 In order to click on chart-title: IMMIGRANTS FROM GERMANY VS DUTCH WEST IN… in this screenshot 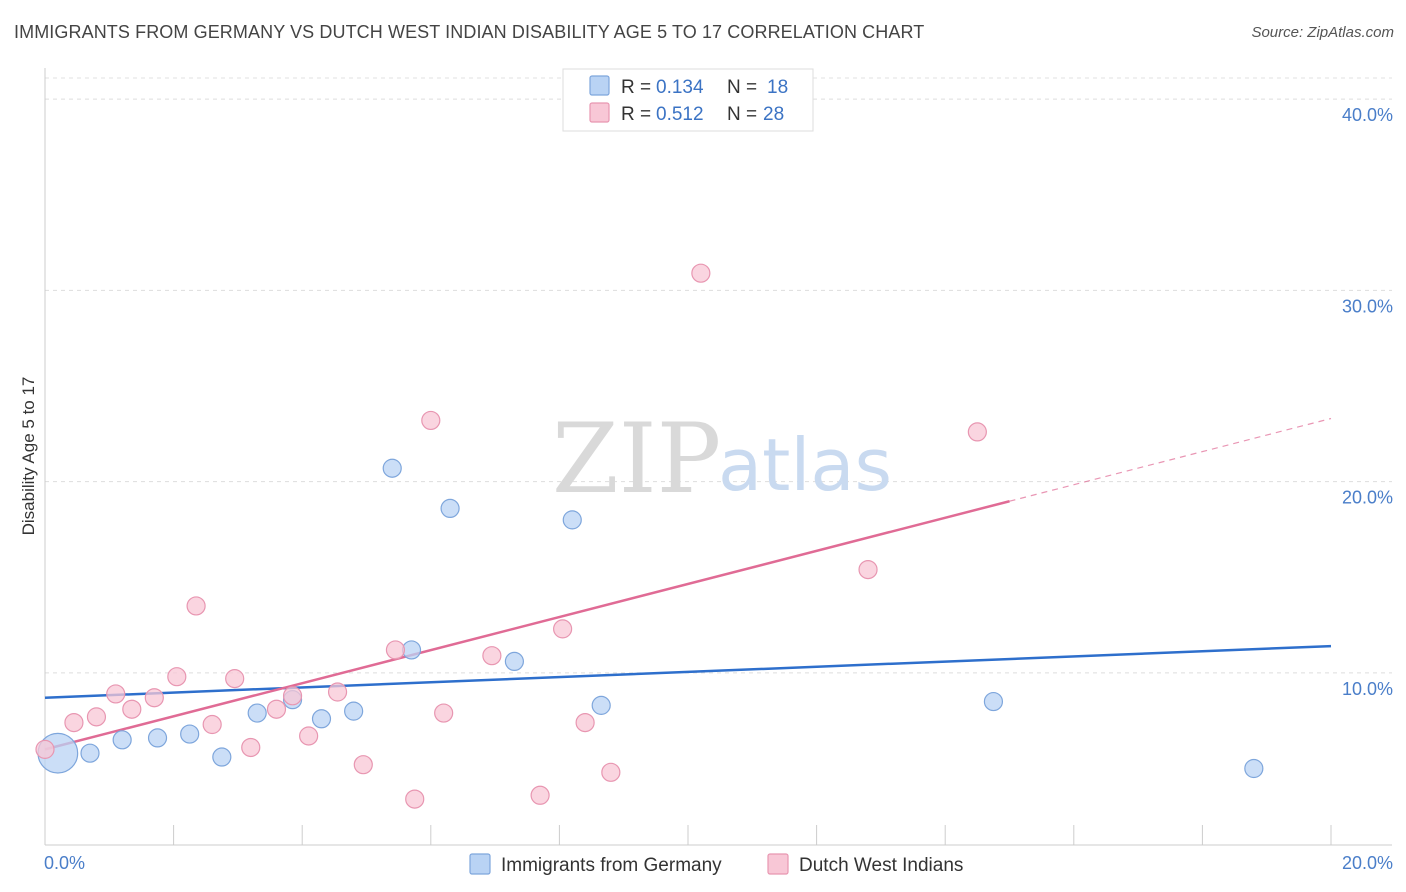, I will do `click(469, 32)`.